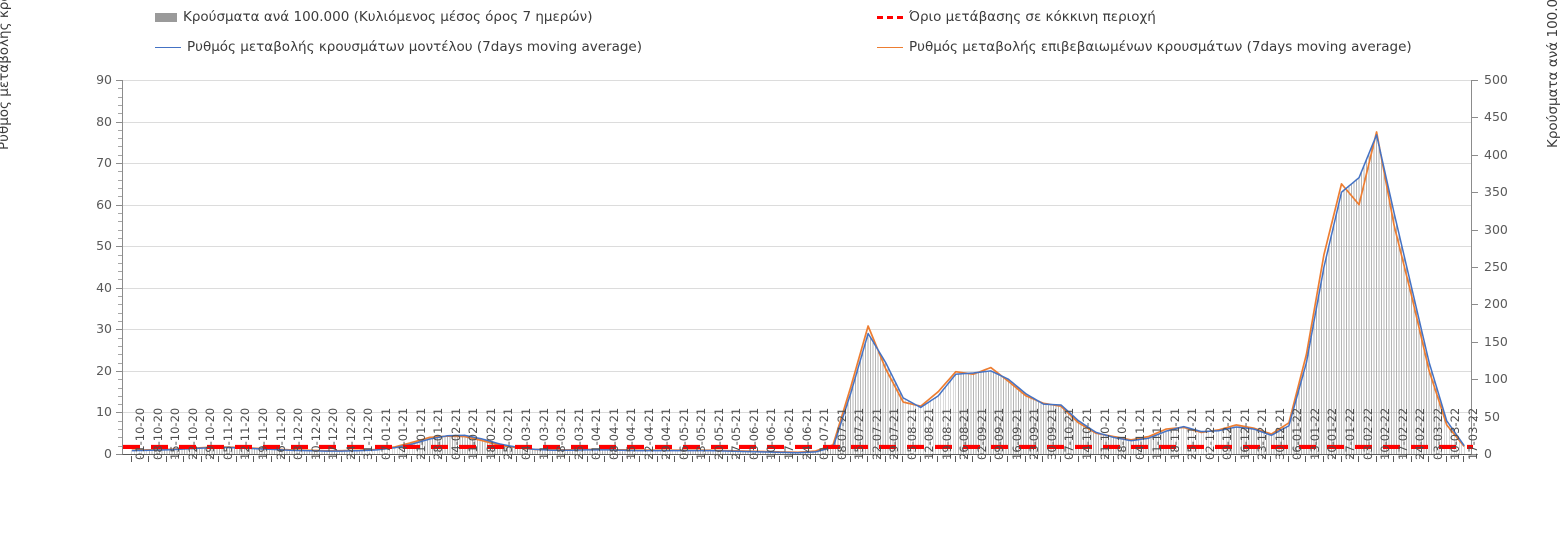 Image resolution: width=1565 pixels, height=539 pixels. I want to click on y-axis-right-tick-label: 200, so click(1496, 304).